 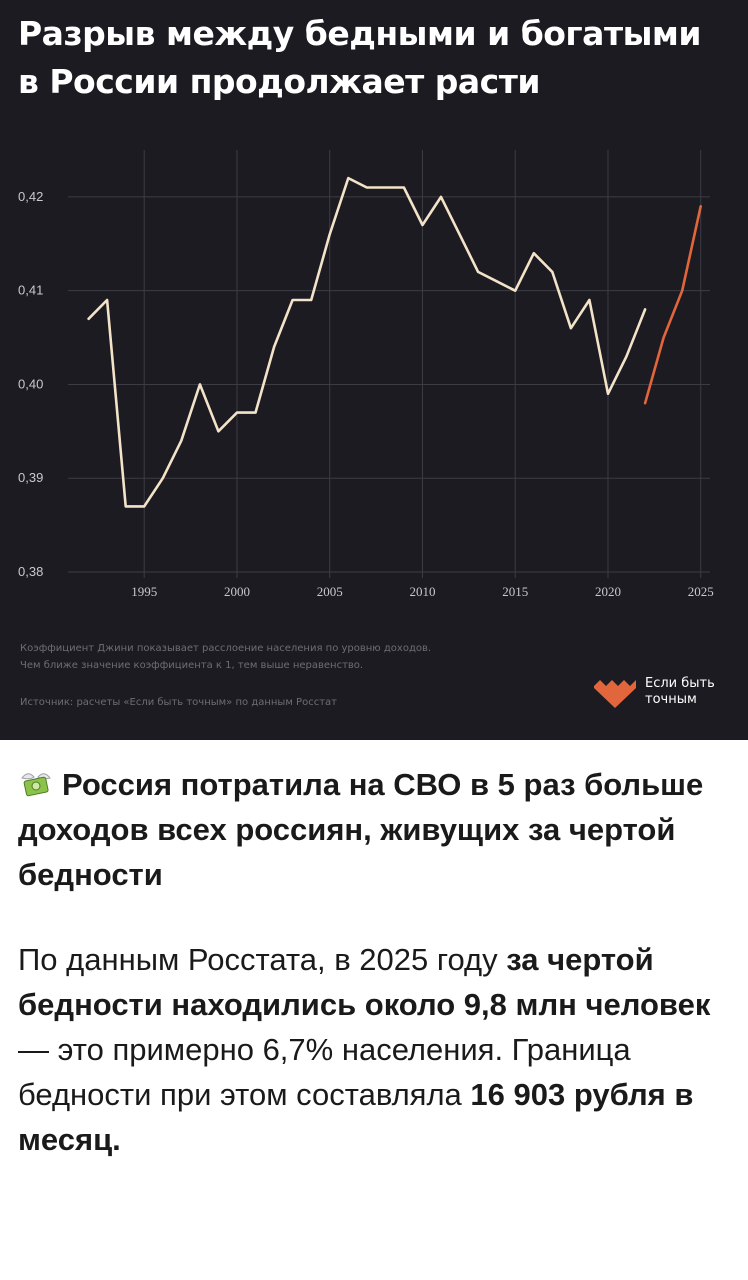 I want to click on y-tick-label: 0,39, so click(x=30, y=477).